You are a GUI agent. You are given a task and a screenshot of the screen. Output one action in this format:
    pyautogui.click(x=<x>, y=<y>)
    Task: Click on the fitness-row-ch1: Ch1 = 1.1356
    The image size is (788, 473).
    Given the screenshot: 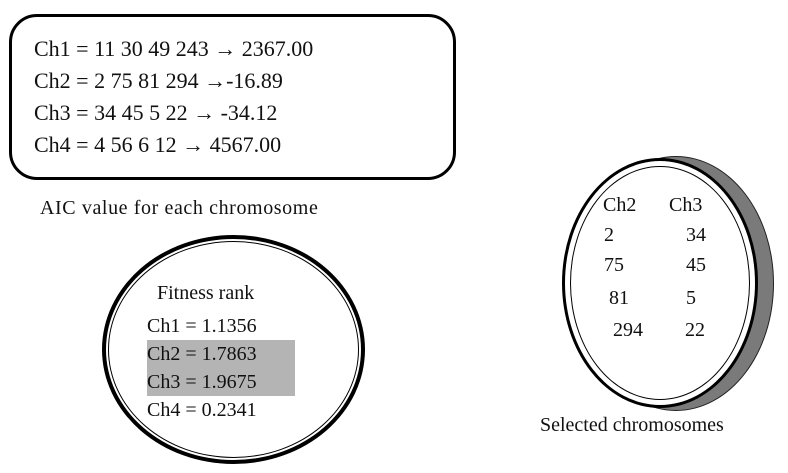 What is the action you would take?
    pyautogui.click(x=202, y=326)
    